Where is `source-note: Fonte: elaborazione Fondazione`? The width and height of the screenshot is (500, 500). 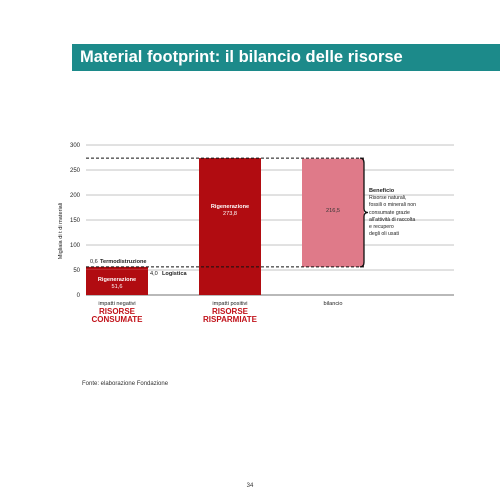
source-note: Fonte: elaborazione Fondazione is located at coordinates (125, 384).